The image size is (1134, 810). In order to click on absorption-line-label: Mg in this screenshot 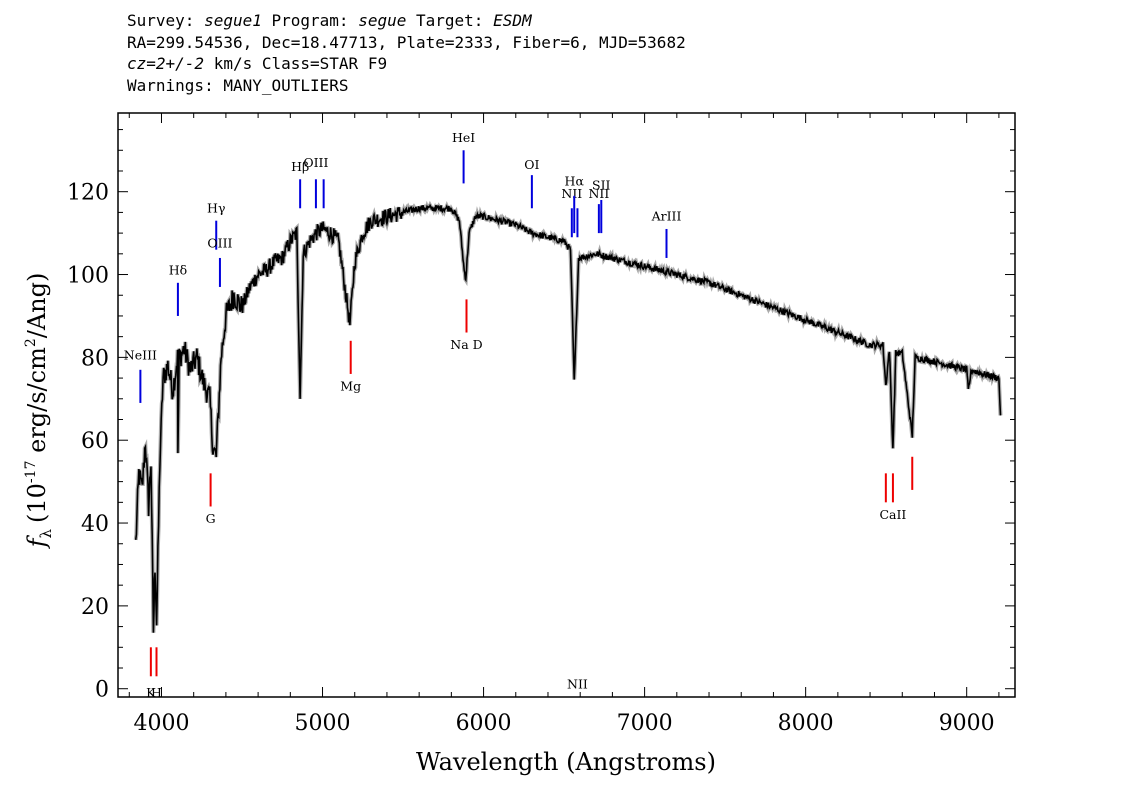, I will do `click(350, 386)`.